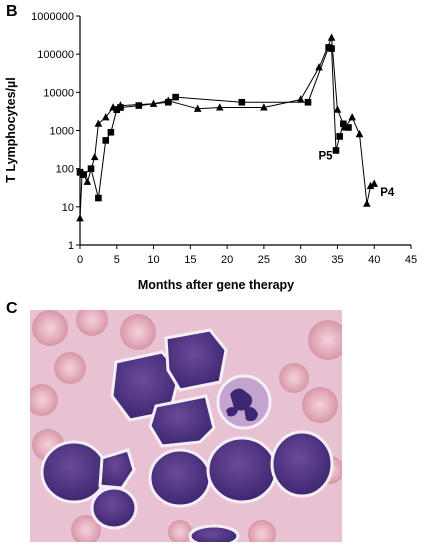 The width and height of the screenshot is (434, 559). Describe the element at coordinates (68, 208) in the screenshot. I see `y-tick-label: 10` at that location.